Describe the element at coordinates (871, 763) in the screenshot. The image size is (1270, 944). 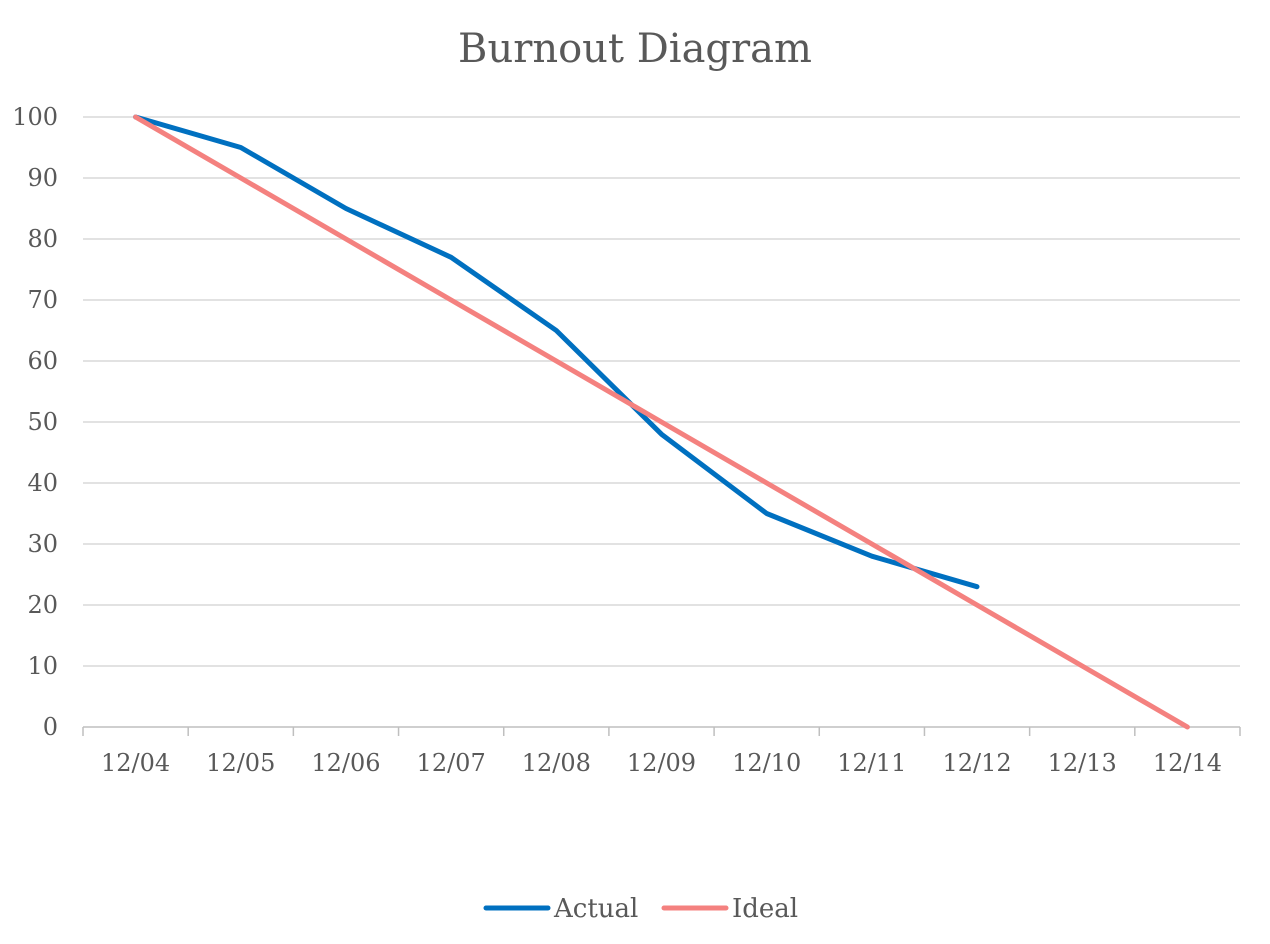
I see `x-tick-label: 12/11` at that location.